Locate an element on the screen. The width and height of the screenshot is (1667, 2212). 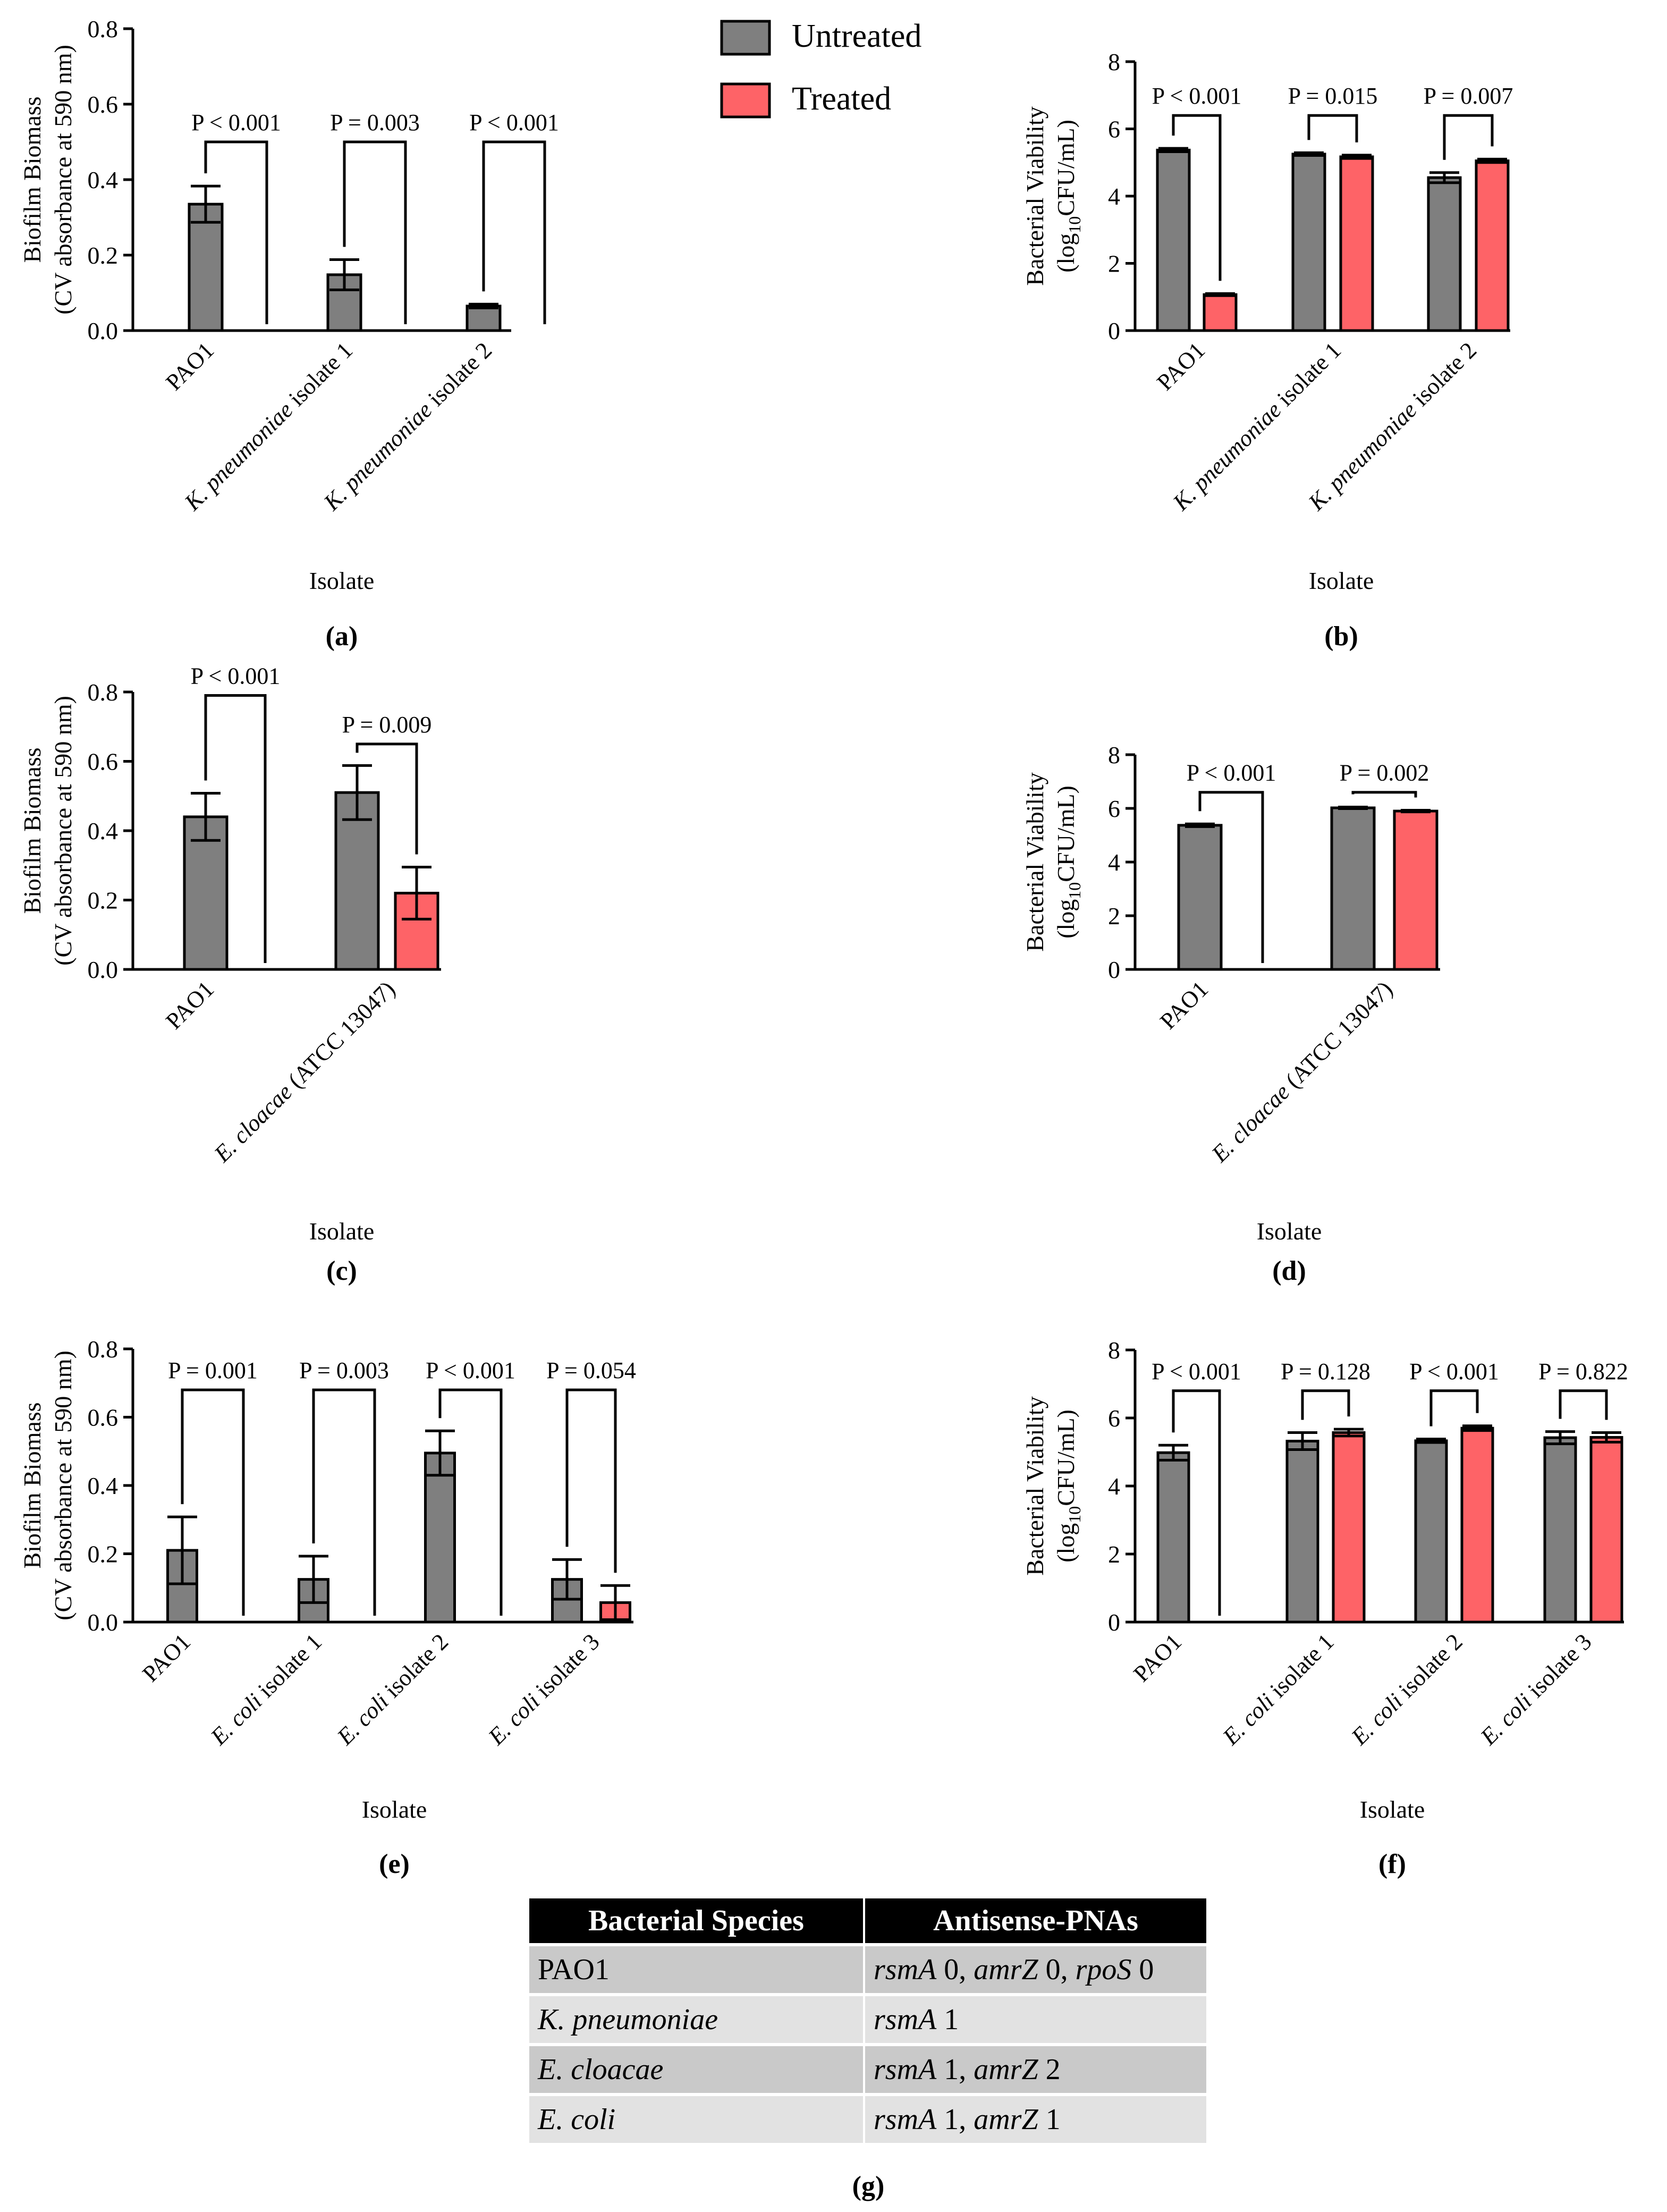
table-header-pnas: Antisense-PNAs is located at coordinates (1035, 1920).